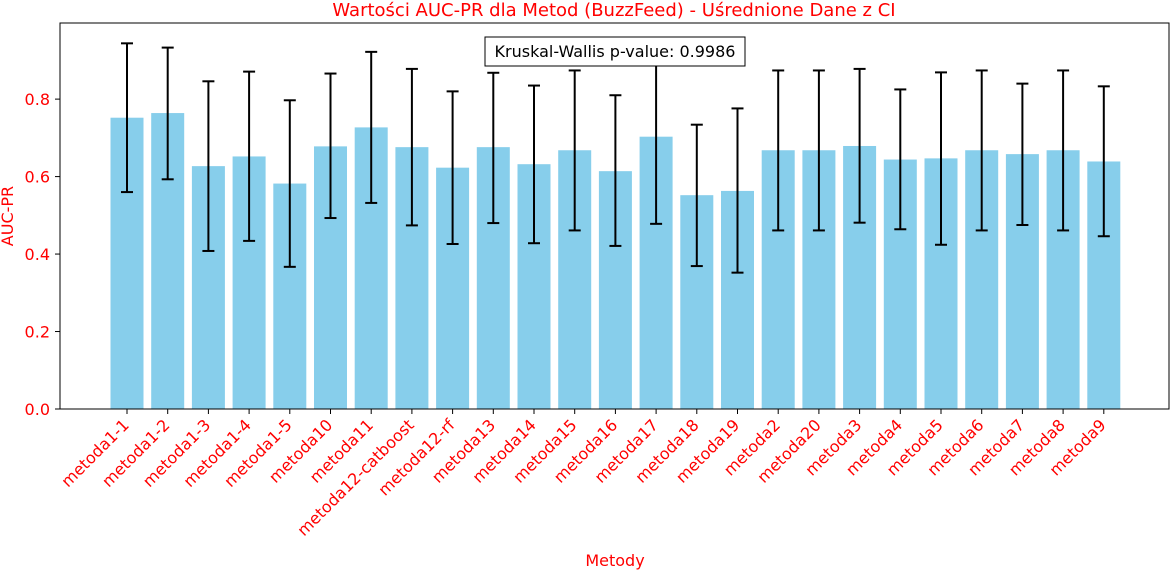 The width and height of the screenshot is (1170, 570). I want to click on error-bar-metoda19, so click(737, 190).